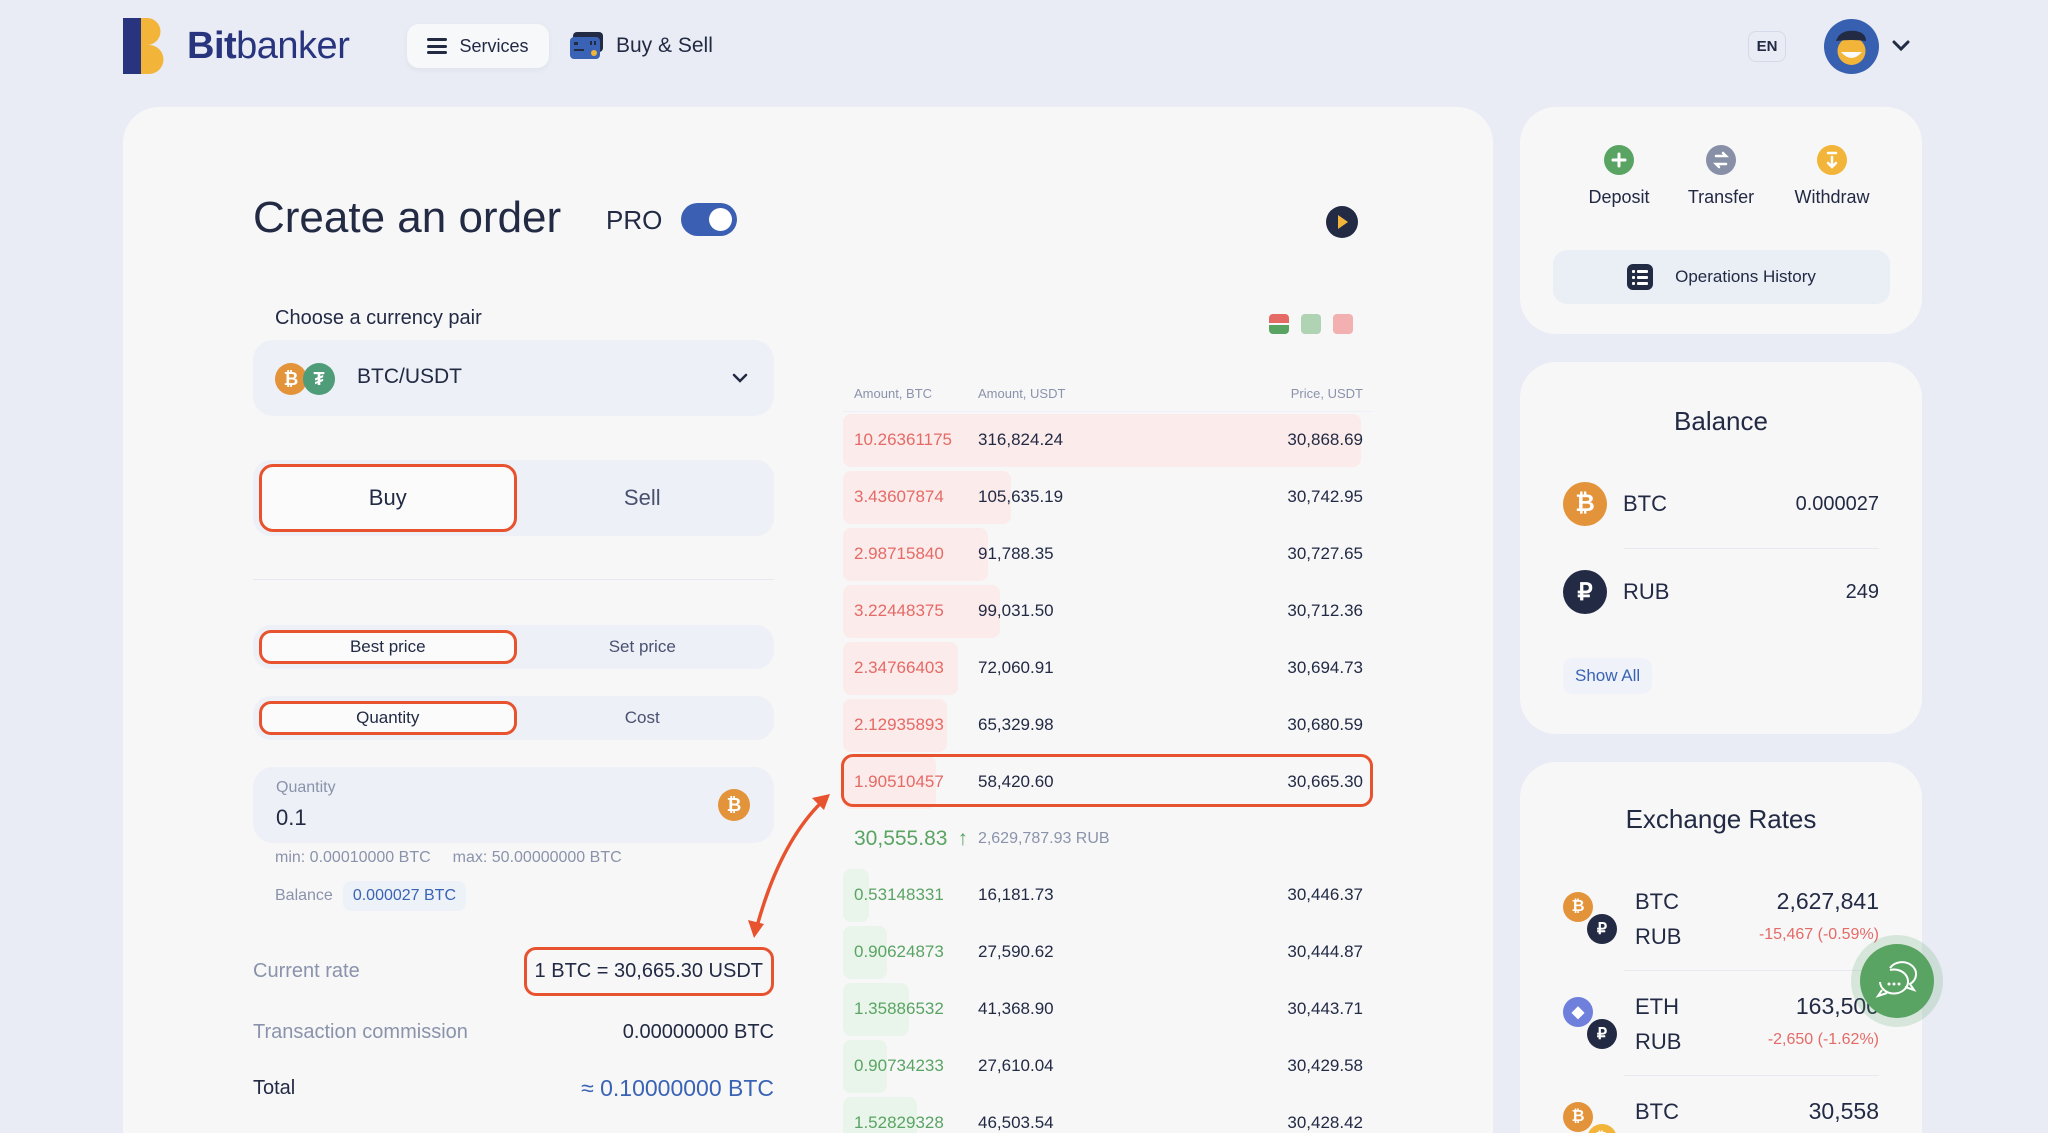 Image resolution: width=2048 pixels, height=1133 pixels. What do you see at coordinates (353, 857) in the screenshot?
I see `min-limit: min: 0.00010000 BTC` at bounding box center [353, 857].